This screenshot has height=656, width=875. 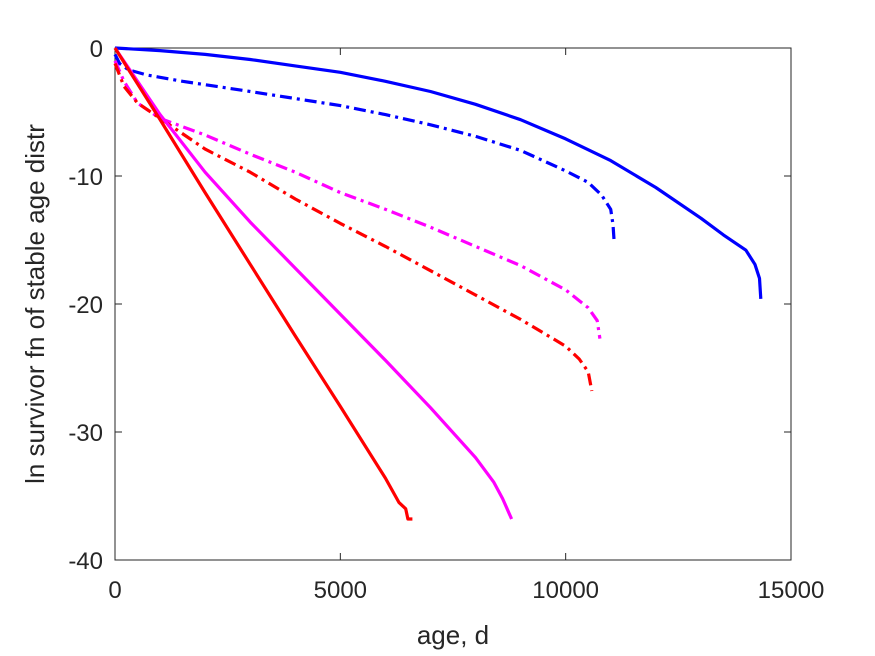 I want to click on x-tick-label: 10000, so click(x=565, y=590).